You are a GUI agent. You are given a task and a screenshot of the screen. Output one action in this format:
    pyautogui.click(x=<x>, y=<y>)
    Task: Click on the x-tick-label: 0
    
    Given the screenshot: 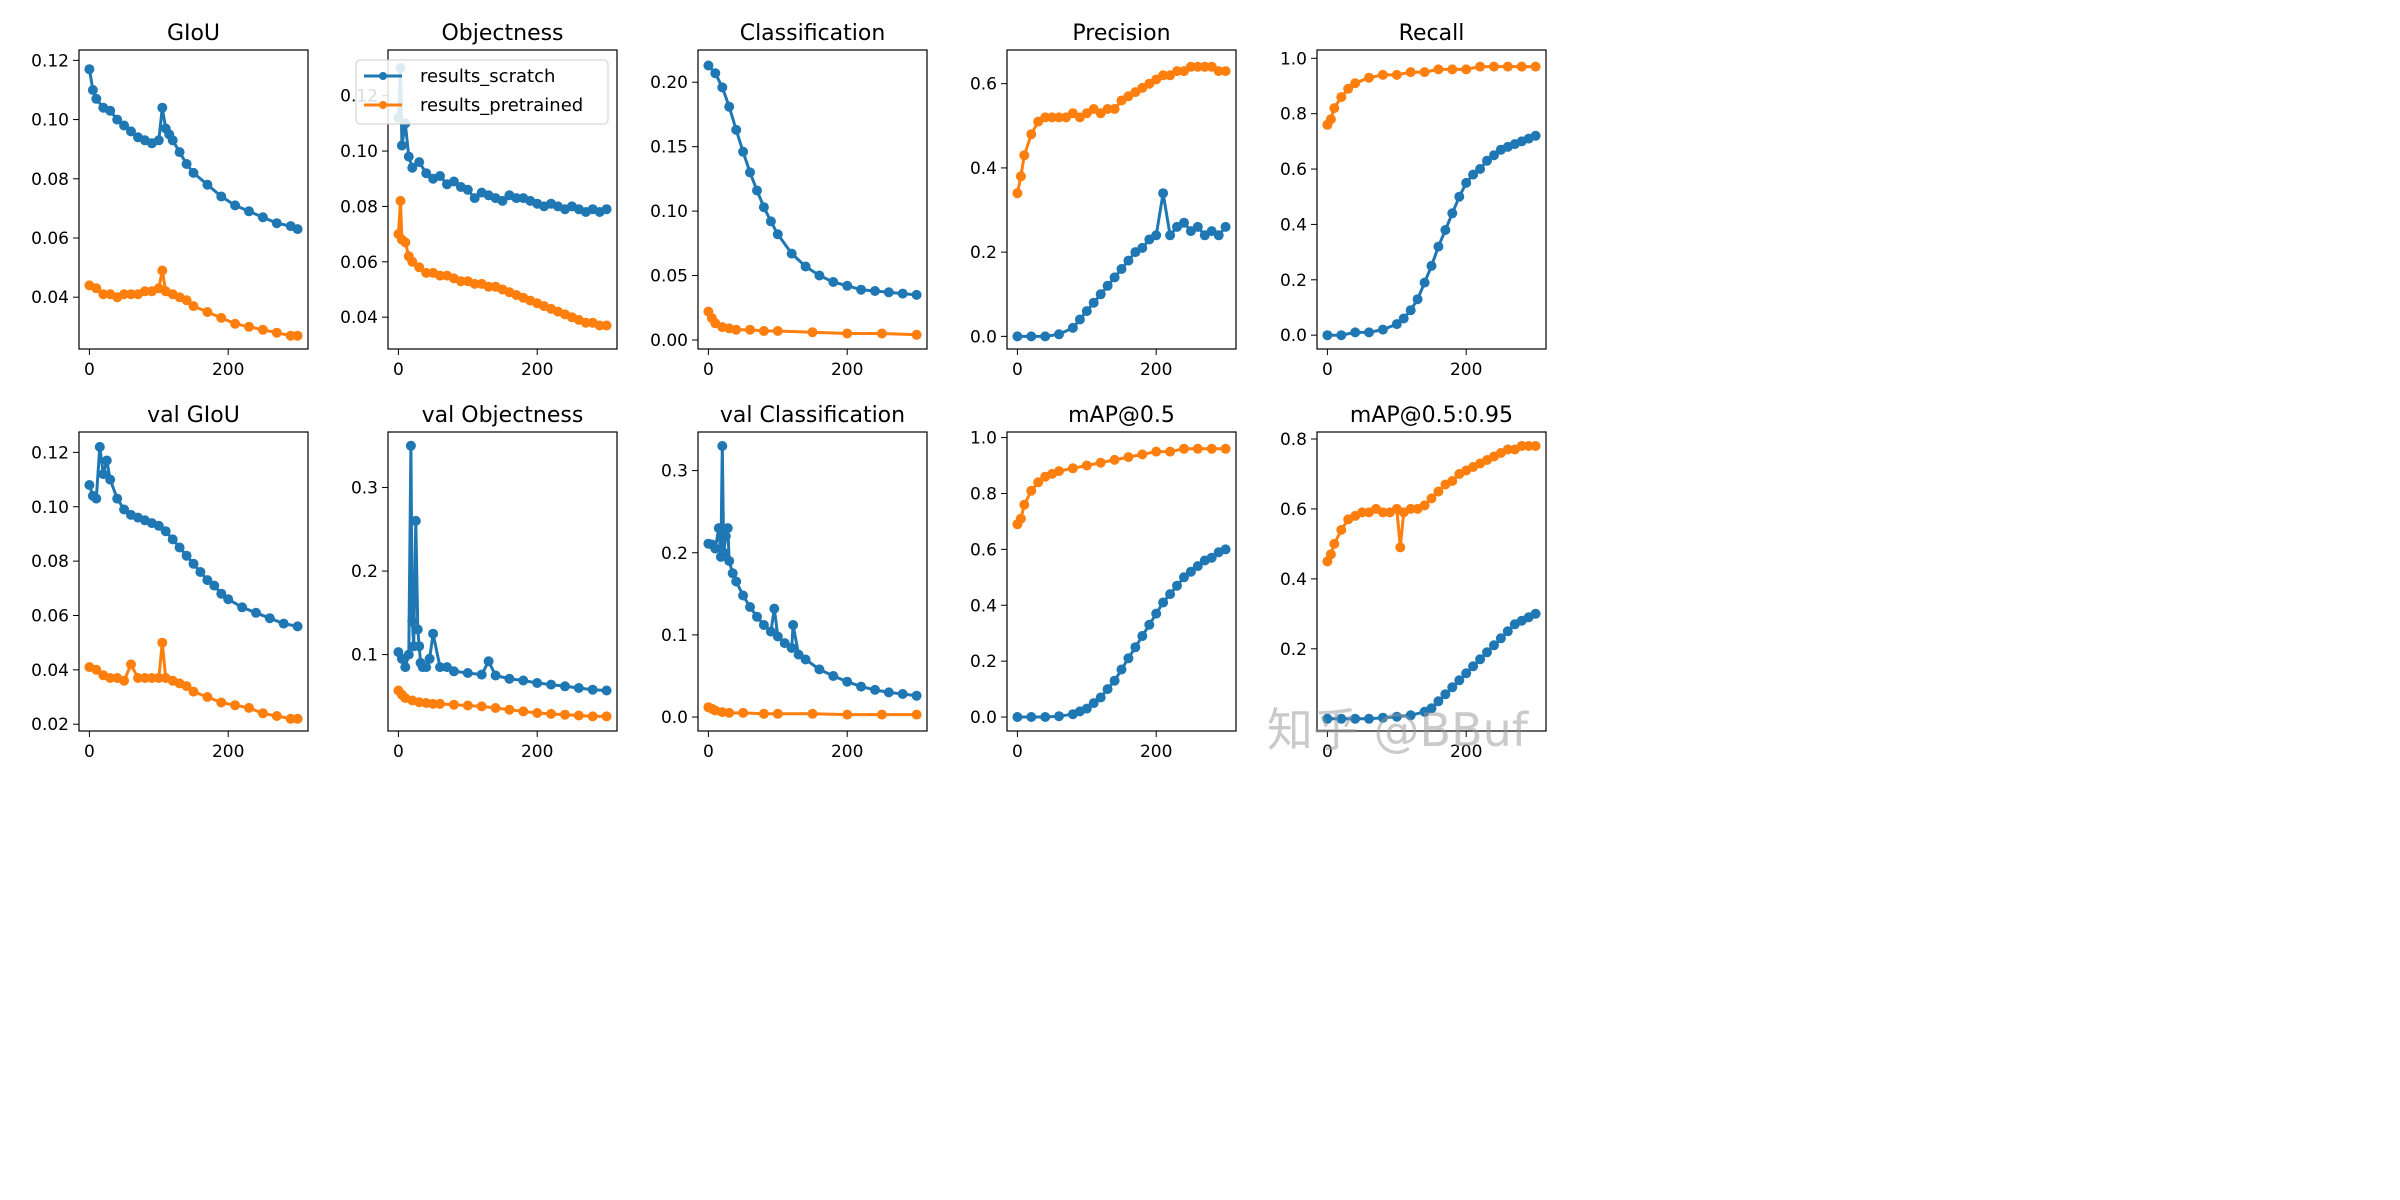 What is the action you would take?
    pyautogui.click(x=708, y=752)
    